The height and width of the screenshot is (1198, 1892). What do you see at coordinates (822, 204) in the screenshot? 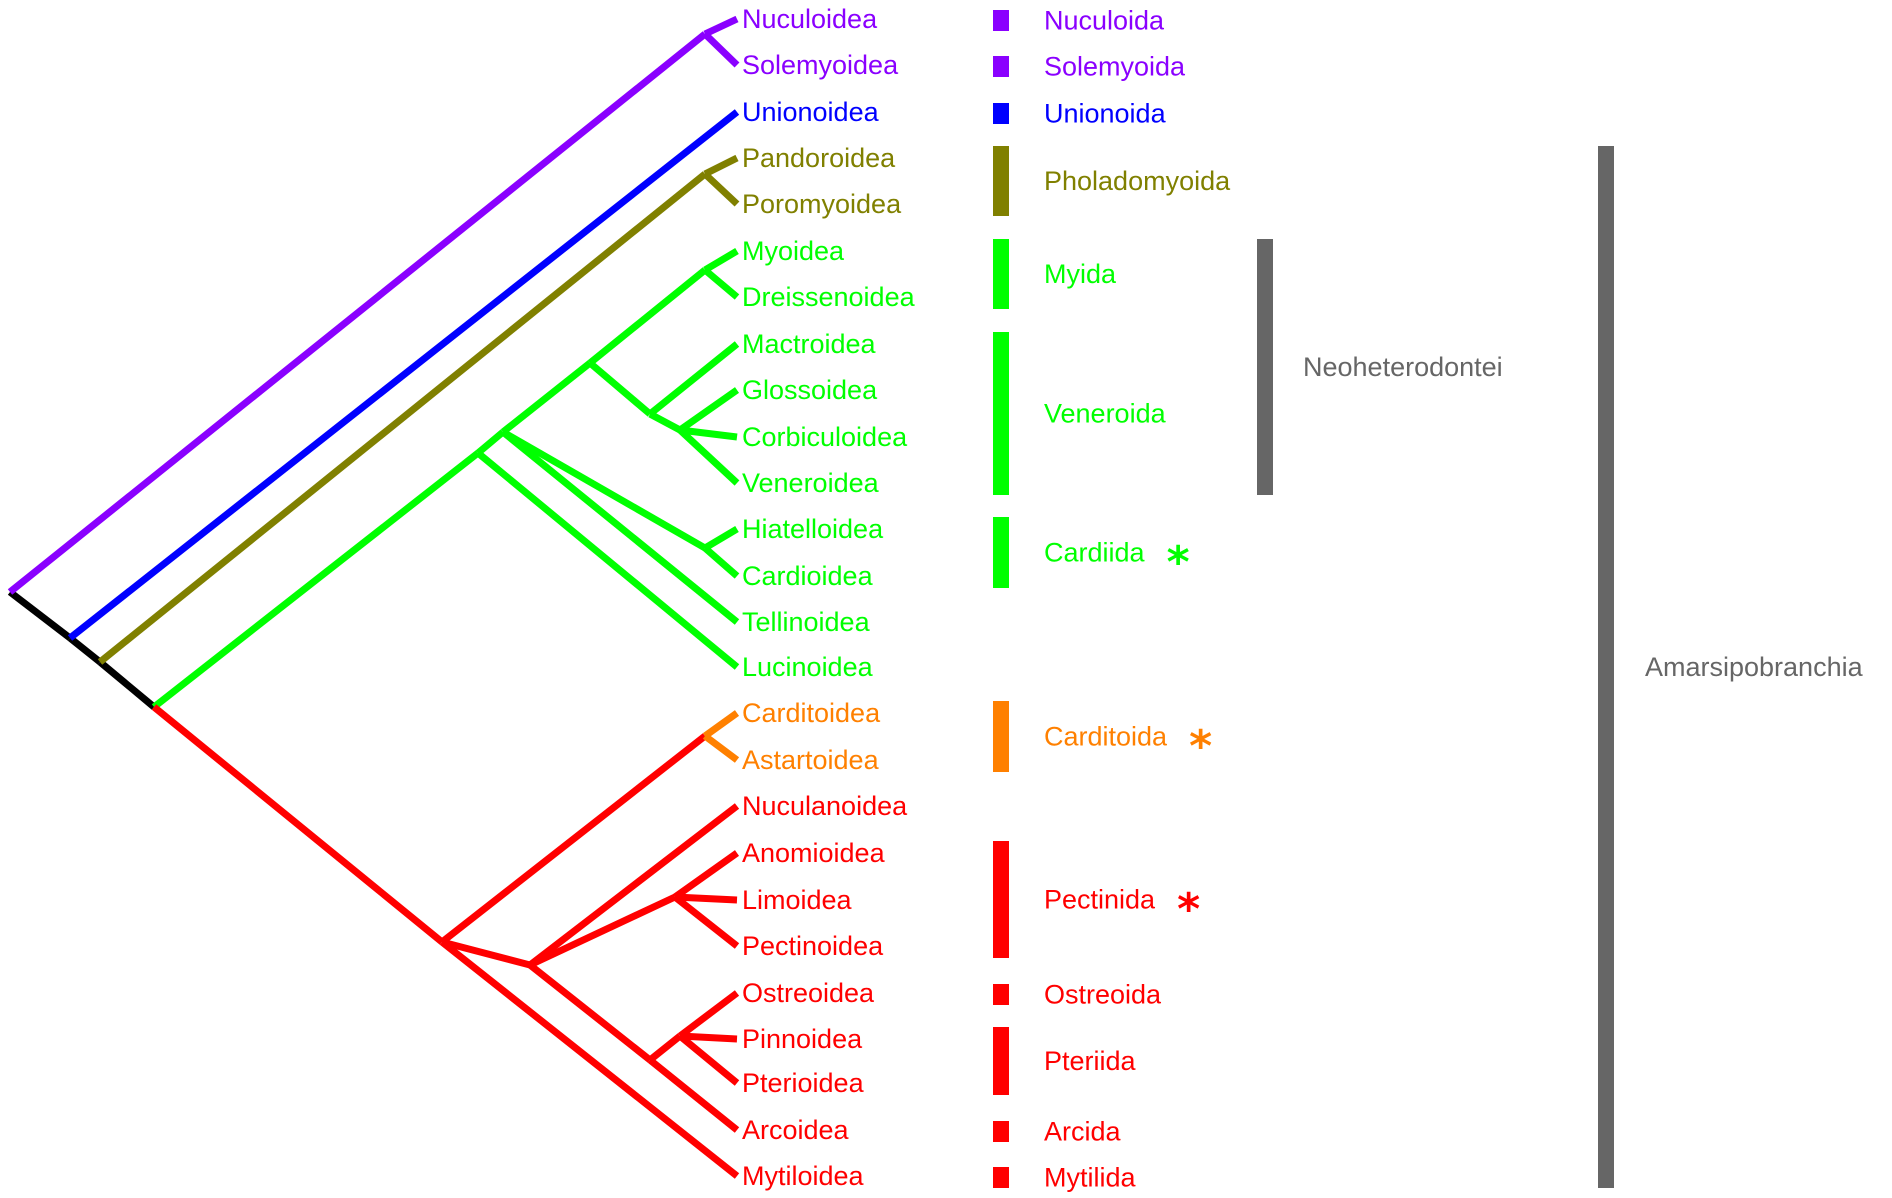
I see `taxon-label: Poromyoidea` at bounding box center [822, 204].